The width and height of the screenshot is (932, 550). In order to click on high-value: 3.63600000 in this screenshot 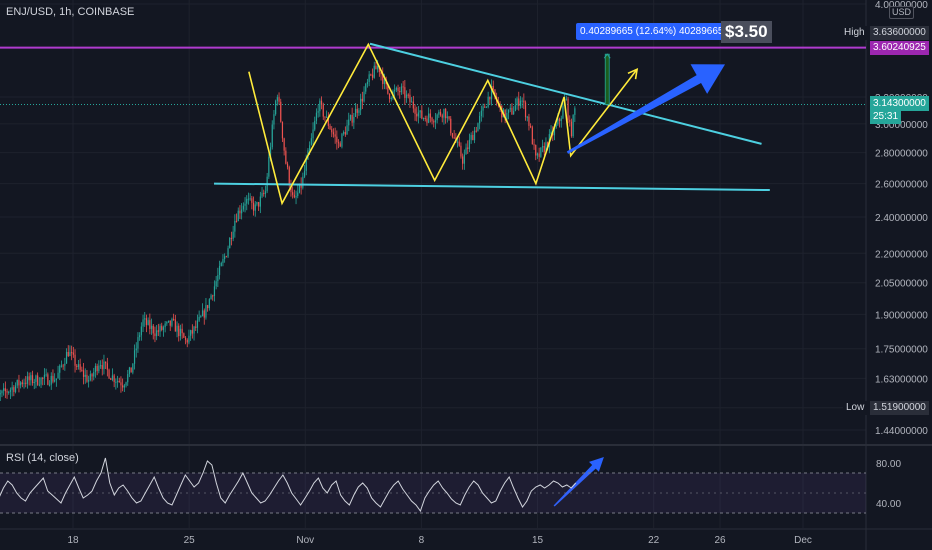, I will do `click(899, 33)`.